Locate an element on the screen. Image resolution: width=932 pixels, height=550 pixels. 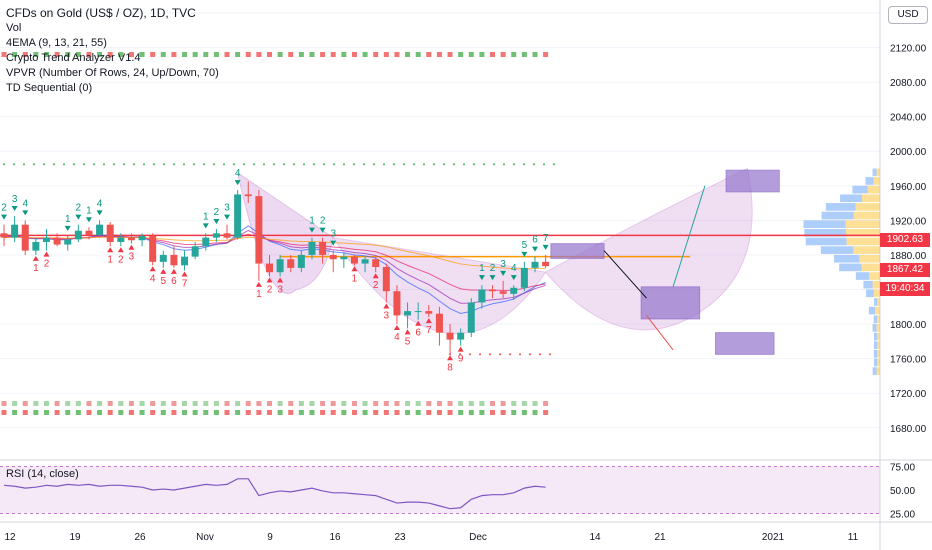
currency-button: USD is located at coordinates (908, 15).